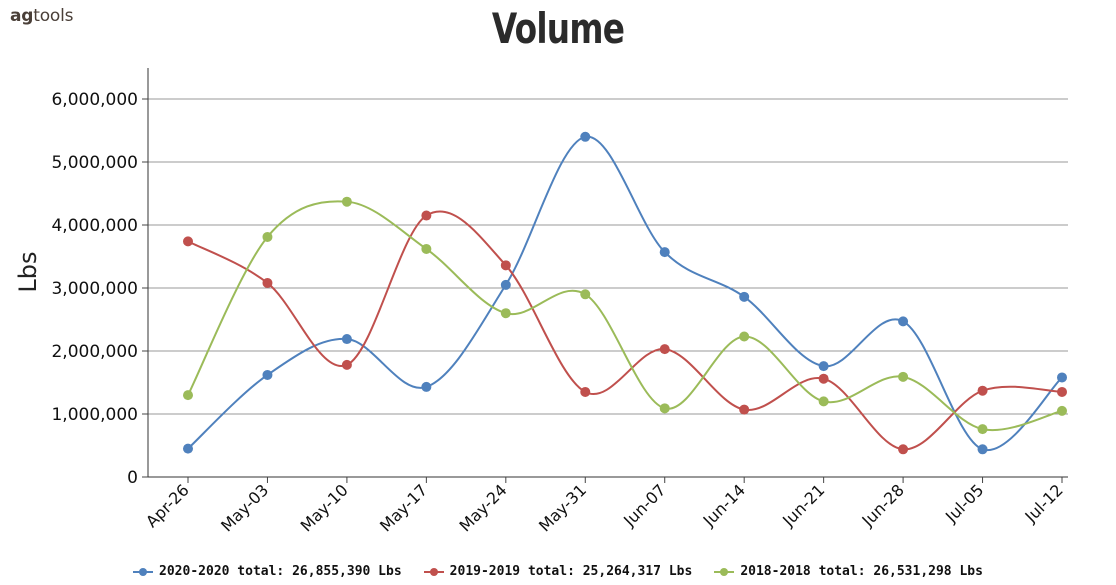 This screenshot has height=585, width=1116. Describe the element at coordinates (724, 505) in the screenshot. I see `x-tick-label: Jun-14` at that location.